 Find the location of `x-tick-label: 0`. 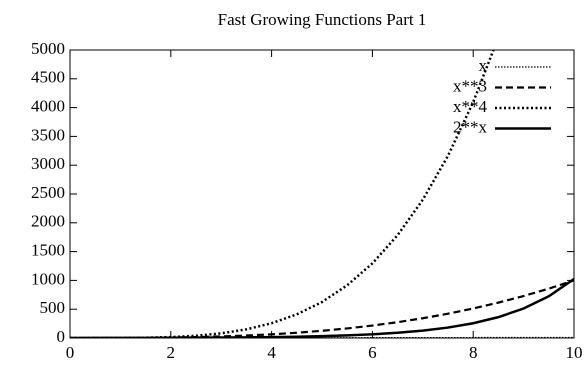

x-tick-label: 0 is located at coordinates (70, 352).